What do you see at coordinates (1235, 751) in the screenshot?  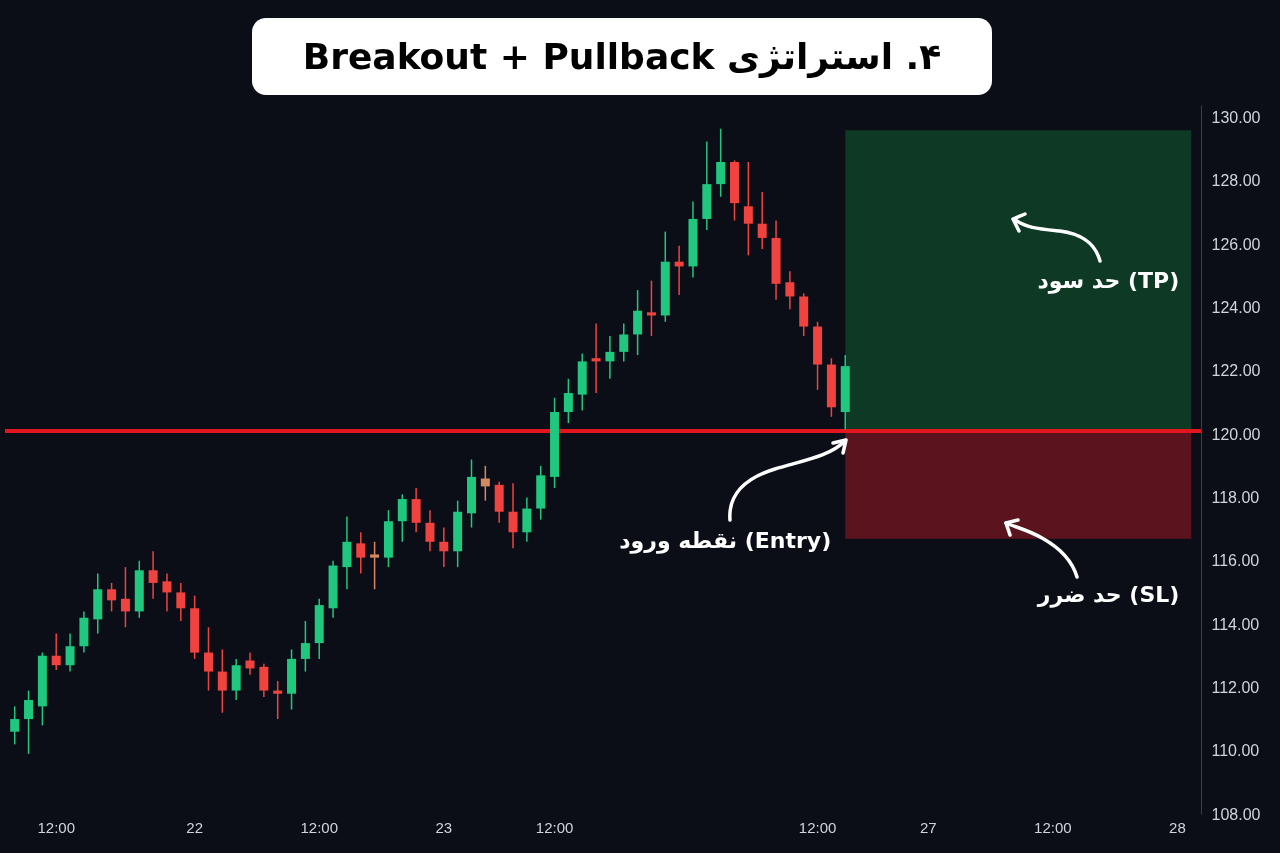 I see `y-tick-label: 110.00` at bounding box center [1235, 751].